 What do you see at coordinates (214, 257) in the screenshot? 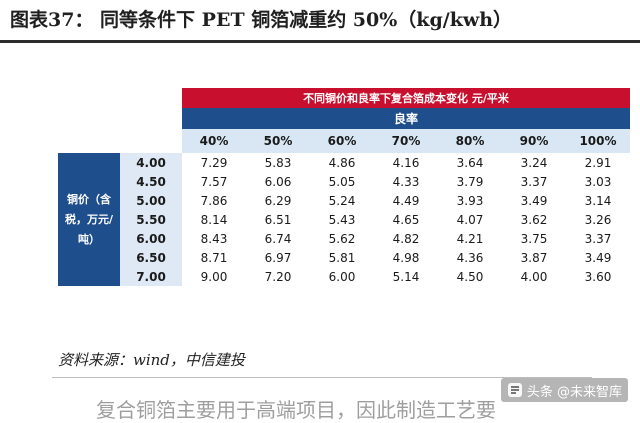
I see `cost-cell: 8.71` at bounding box center [214, 257].